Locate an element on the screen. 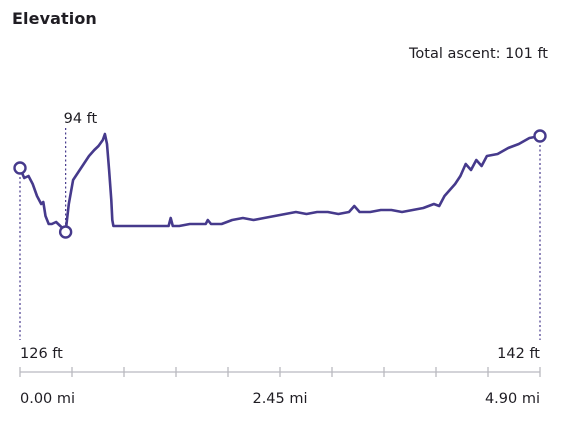 The image size is (563, 422). elevation-point-label: 94 ft is located at coordinates (81, 119).